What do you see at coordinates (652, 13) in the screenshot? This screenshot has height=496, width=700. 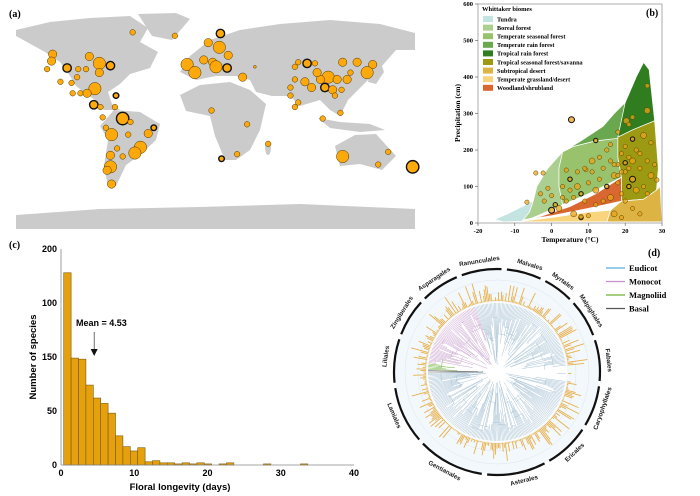 I see `panel-label-b: (b)` at bounding box center [652, 13].